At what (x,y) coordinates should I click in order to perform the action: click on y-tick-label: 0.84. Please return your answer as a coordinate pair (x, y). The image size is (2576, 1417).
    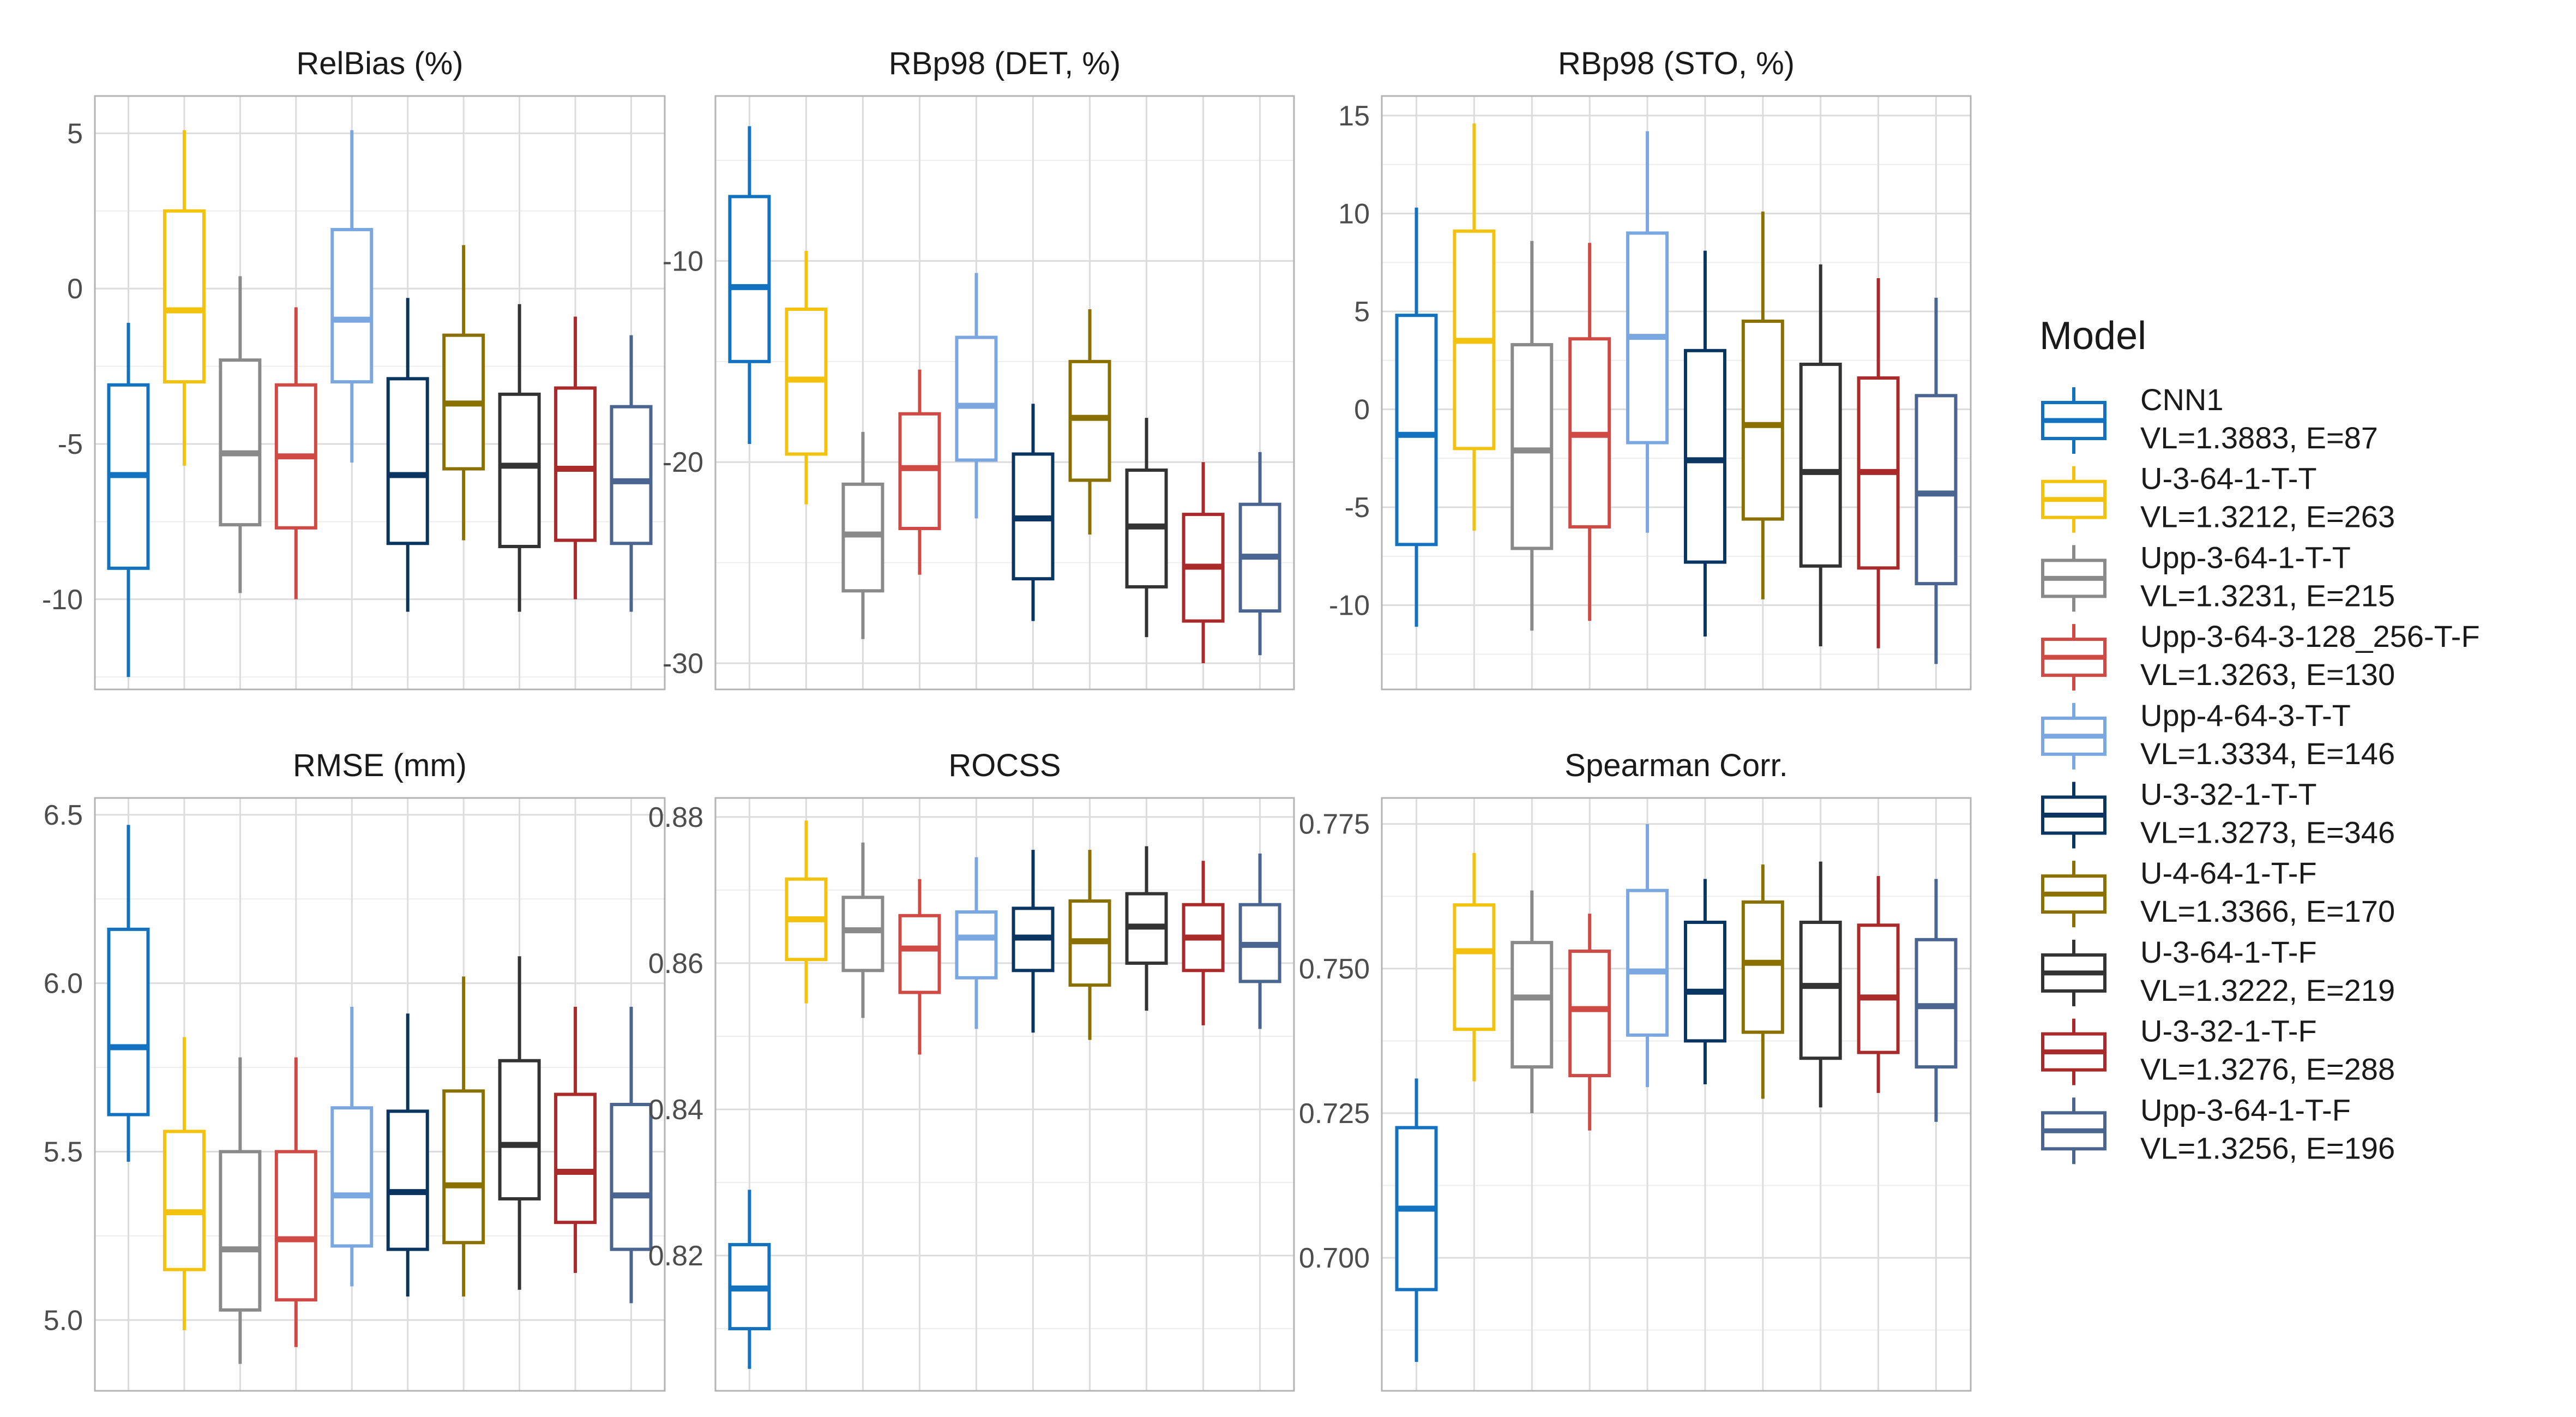
    Looking at the image, I should click on (675, 1110).